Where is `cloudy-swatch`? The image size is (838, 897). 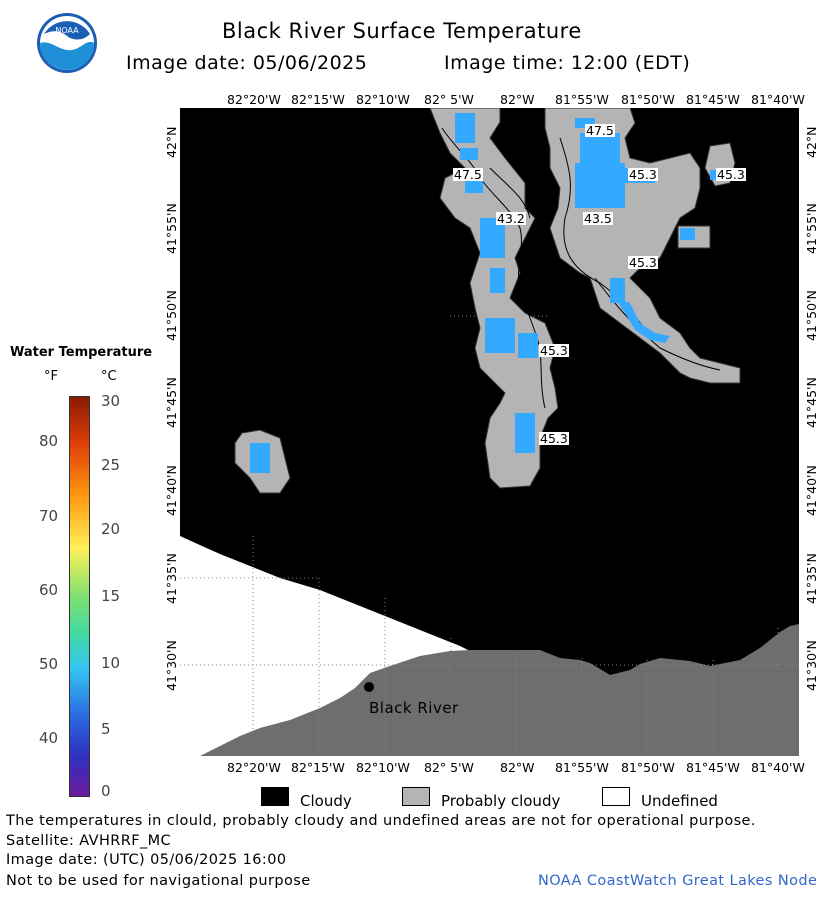 cloudy-swatch is located at coordinates (275, 796).